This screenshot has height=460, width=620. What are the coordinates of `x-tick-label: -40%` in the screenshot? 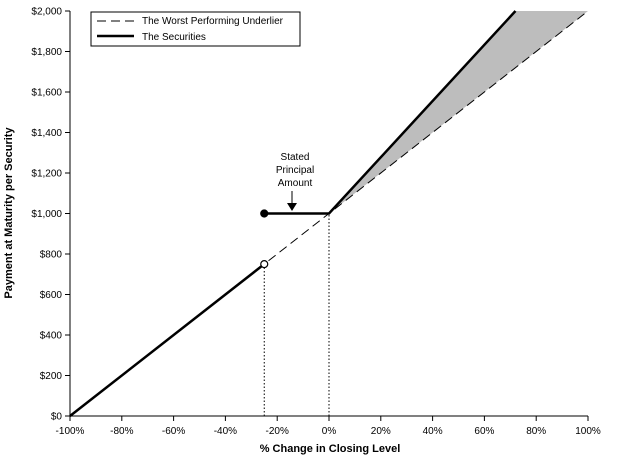 It's located at (225, 431).